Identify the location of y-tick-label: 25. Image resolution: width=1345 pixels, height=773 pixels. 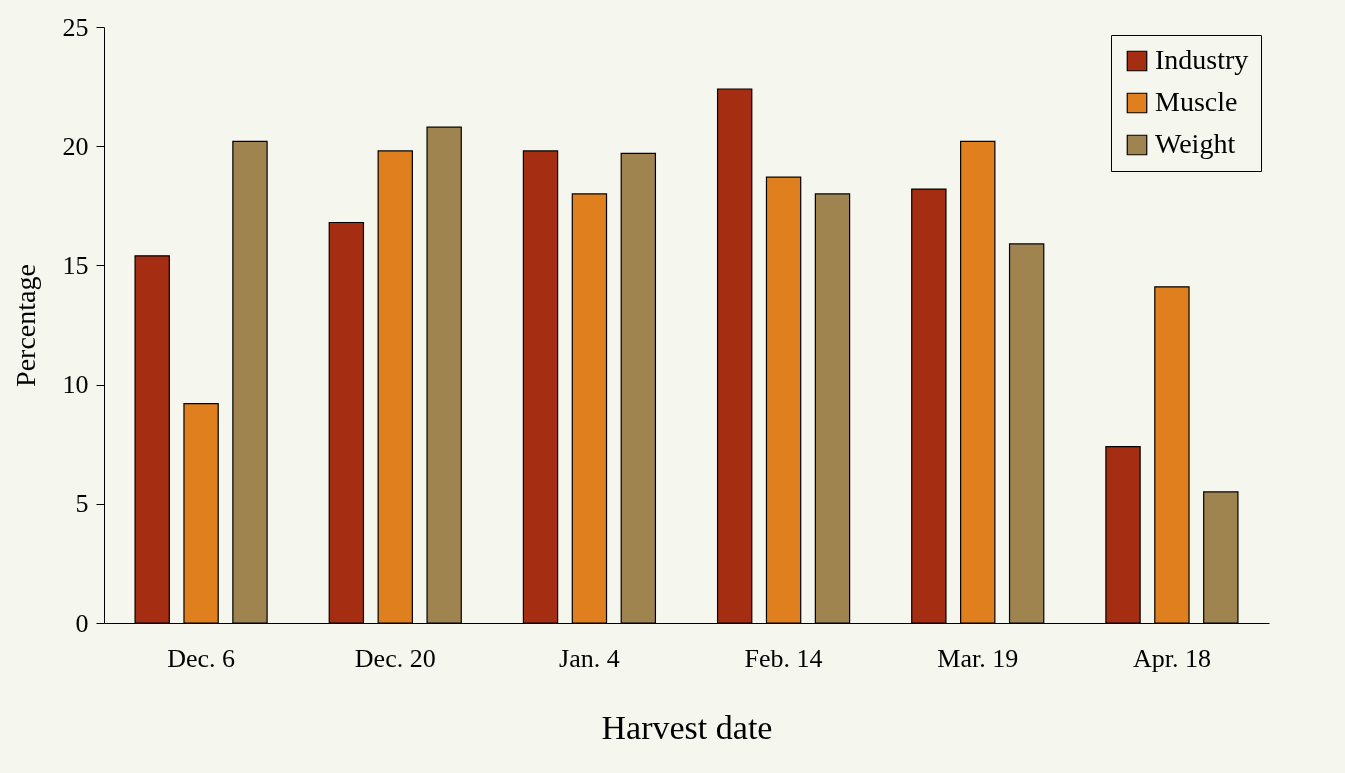
(75, 27).